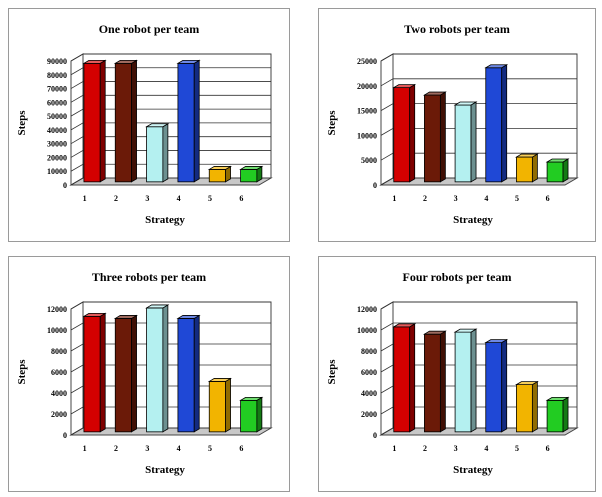 This screenshot has width=602, height=497. What do you see at coordinates (57, 61) in the screenshot?
I see `y-tick-label: 90000` at bounding box center [57, 61].